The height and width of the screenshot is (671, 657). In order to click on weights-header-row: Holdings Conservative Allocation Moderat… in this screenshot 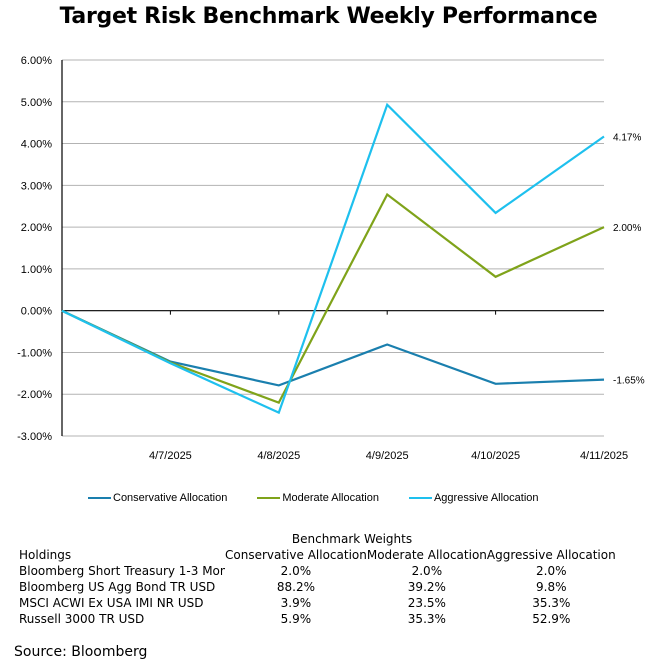, I will do `click(317, 555)`.